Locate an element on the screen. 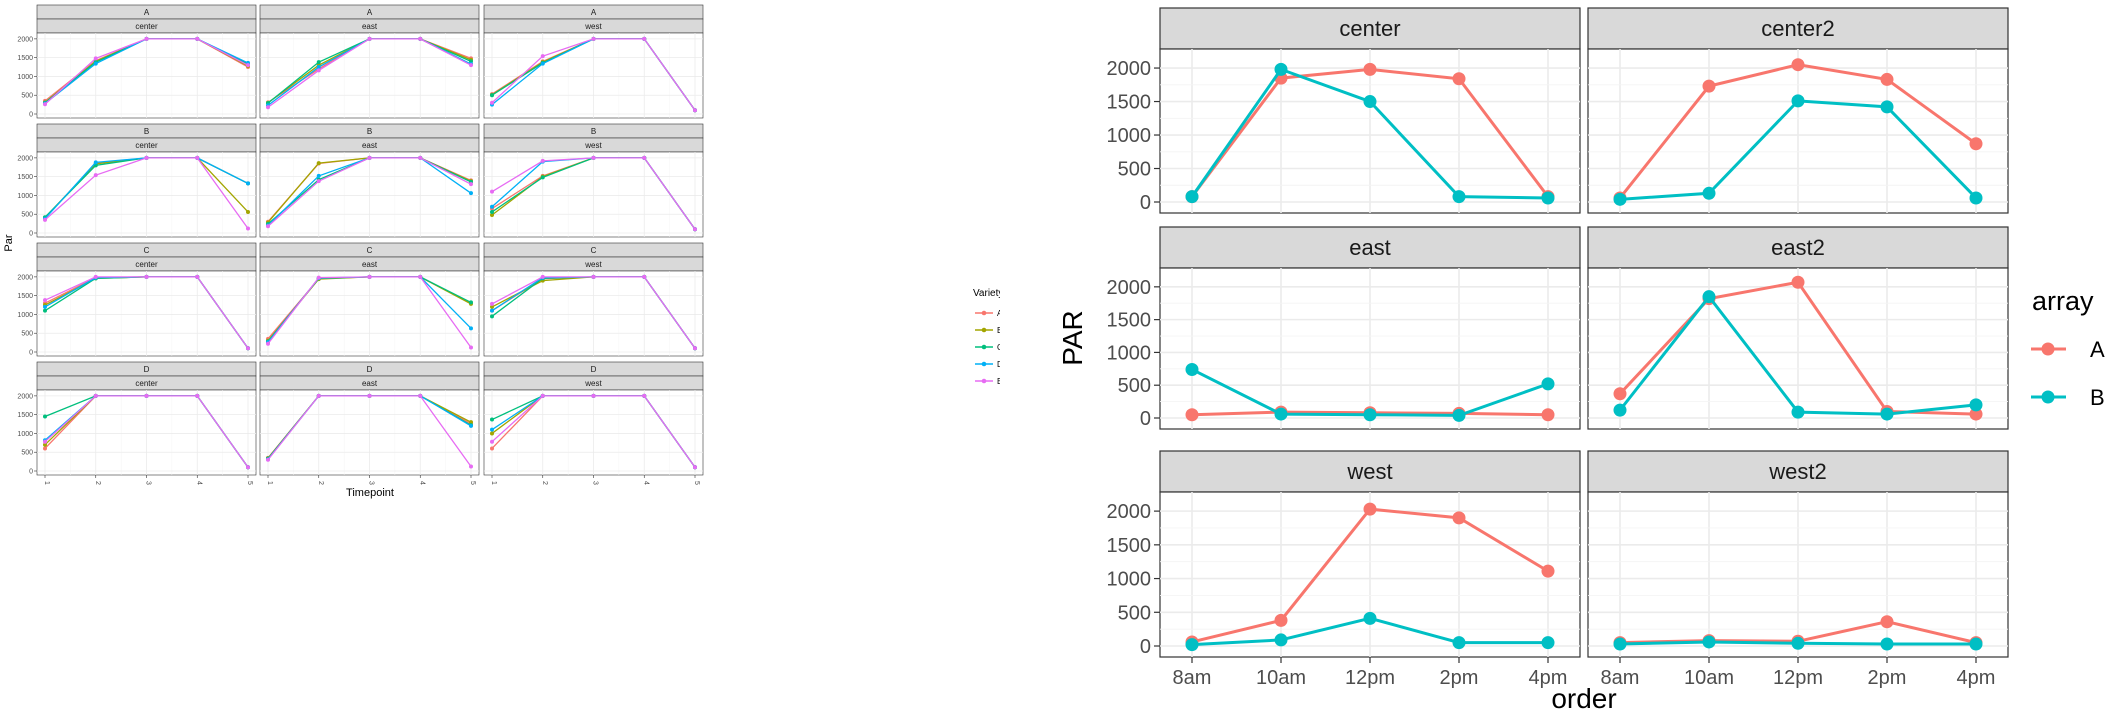  col-strip-label: center is located at coordinates (146, 26).